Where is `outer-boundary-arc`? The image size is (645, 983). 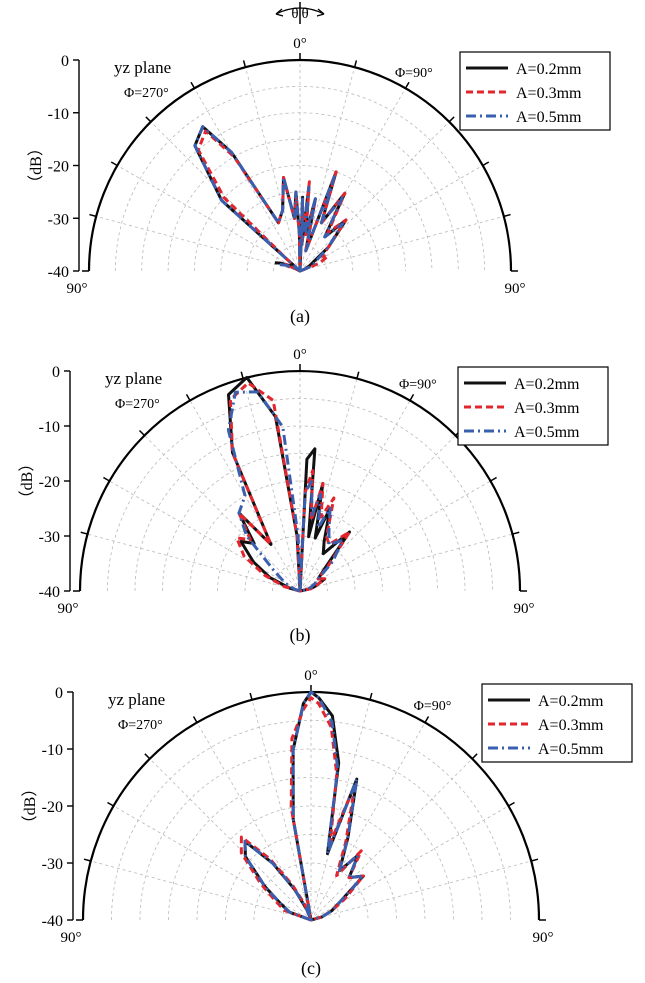
outer-boundary-arc is located at coordinates (300, 165).